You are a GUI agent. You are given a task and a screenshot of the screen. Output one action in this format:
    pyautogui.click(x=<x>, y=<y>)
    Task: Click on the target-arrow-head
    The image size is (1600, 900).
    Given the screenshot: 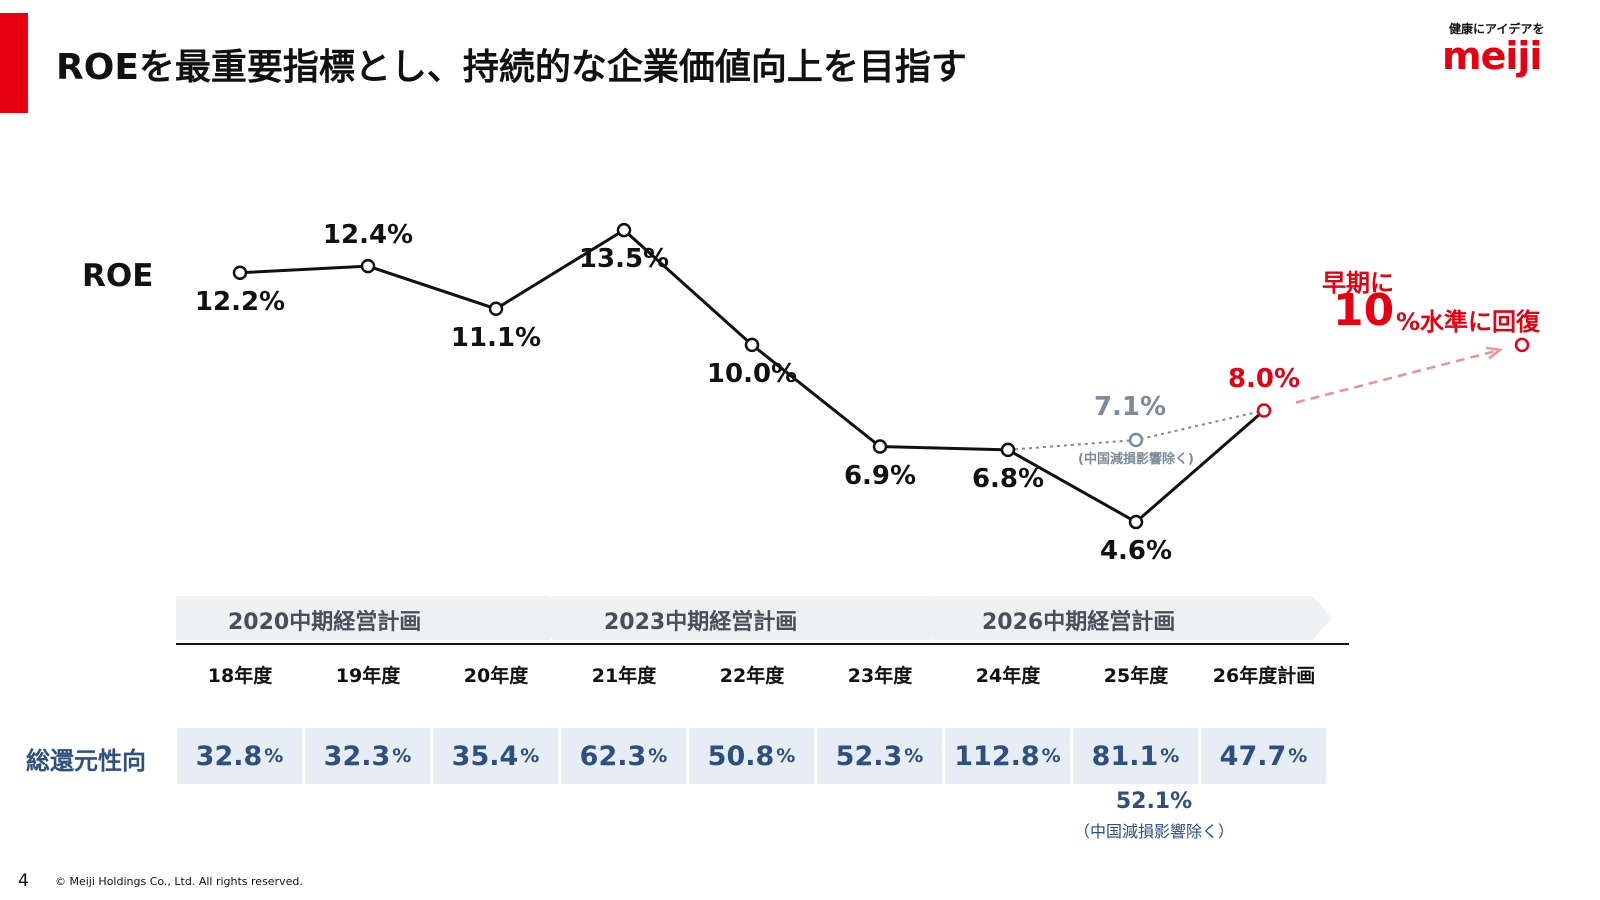 What is the action you would take?
    pyautogui.click(x=1494, y=353)
    